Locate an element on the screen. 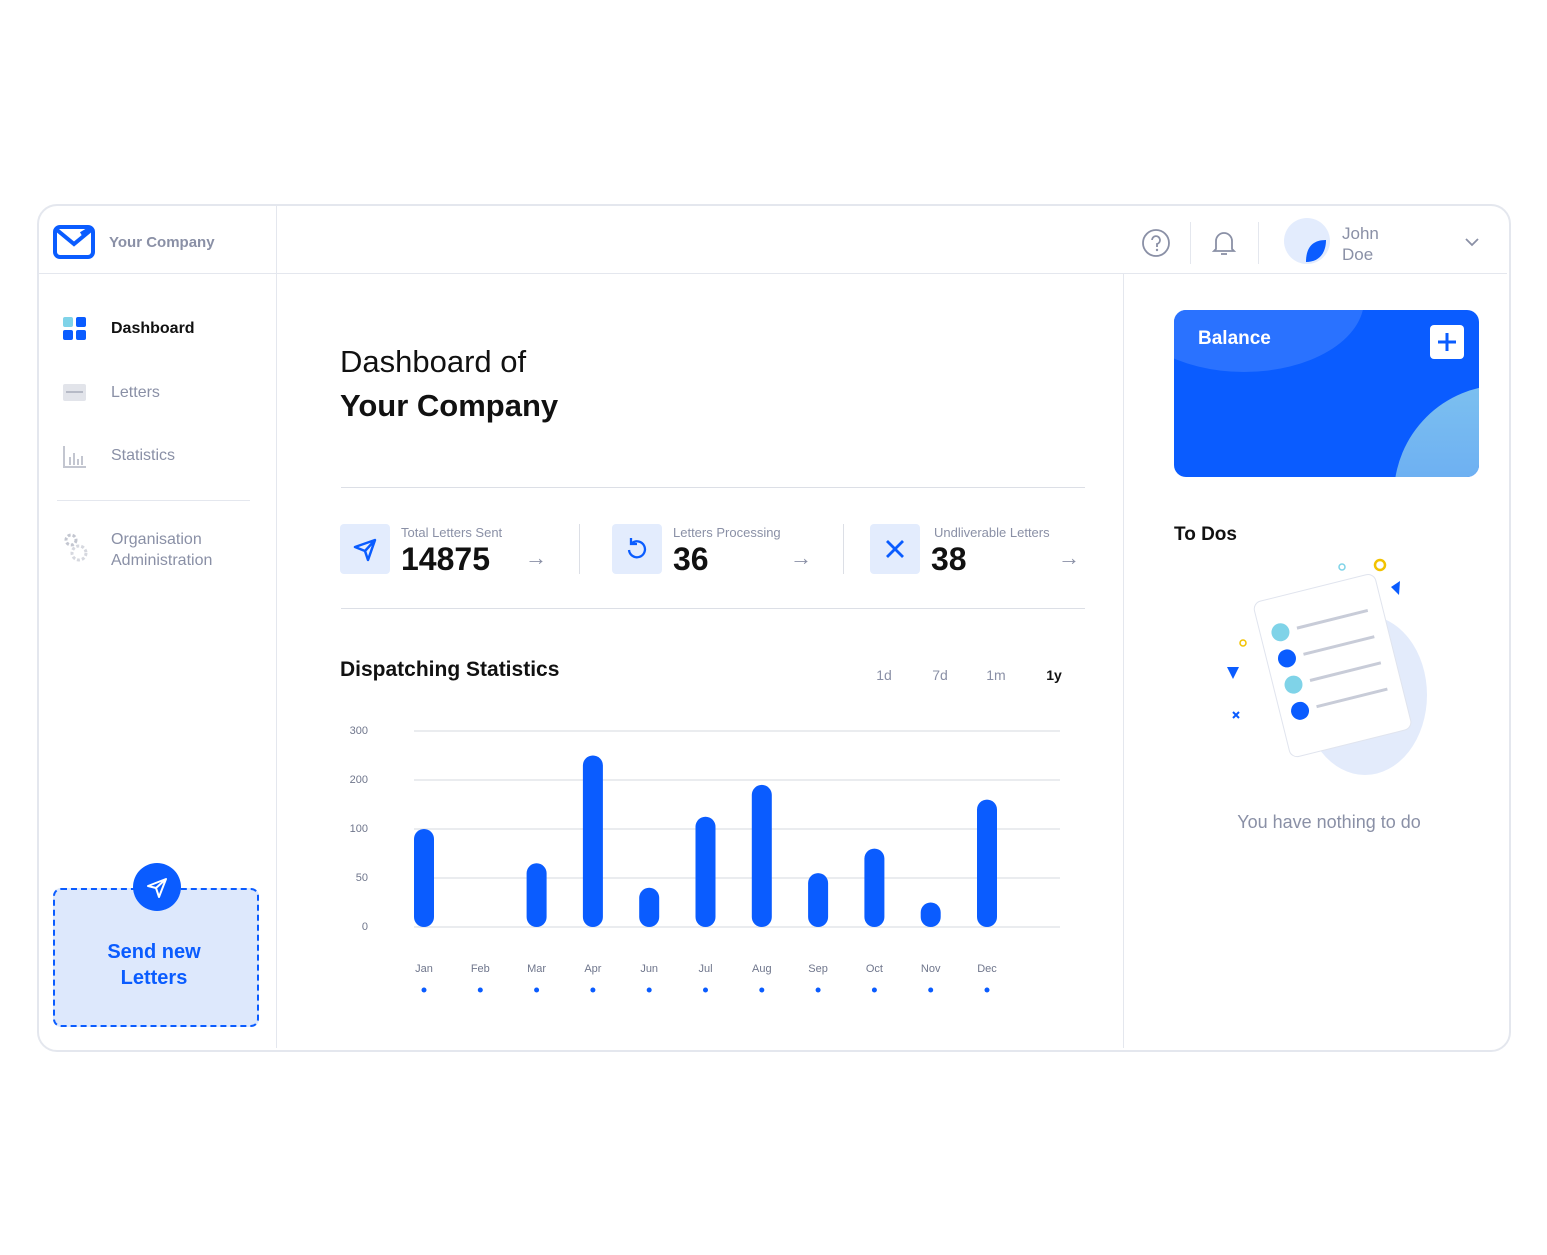 The image size is (1547, 1255). heading-line2: Your Company is located at coordinates (449, 405).